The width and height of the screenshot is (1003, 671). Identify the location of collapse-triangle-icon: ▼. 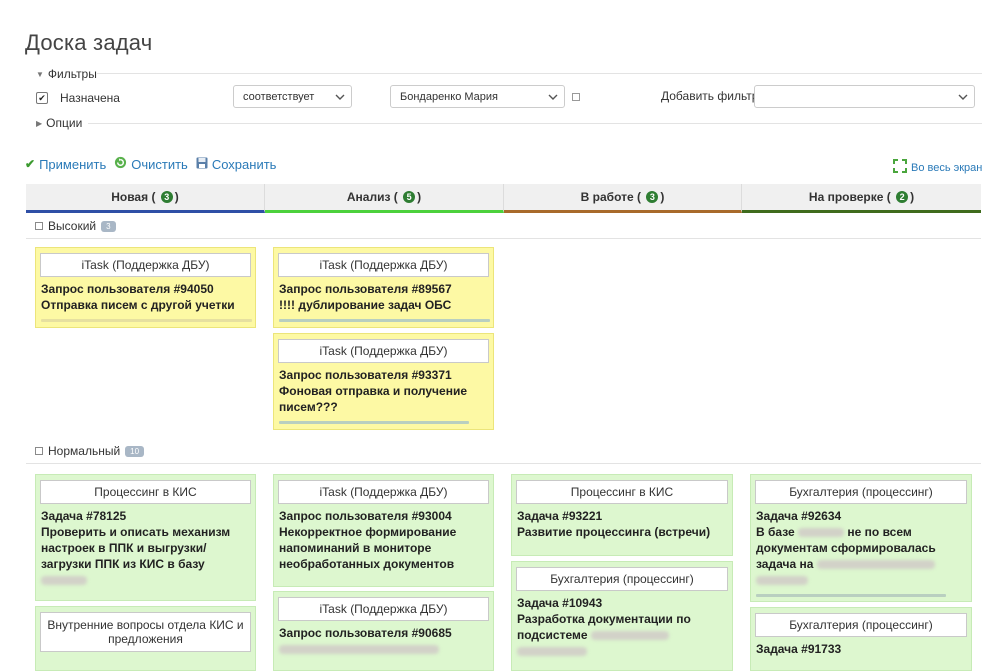
(40, 74).